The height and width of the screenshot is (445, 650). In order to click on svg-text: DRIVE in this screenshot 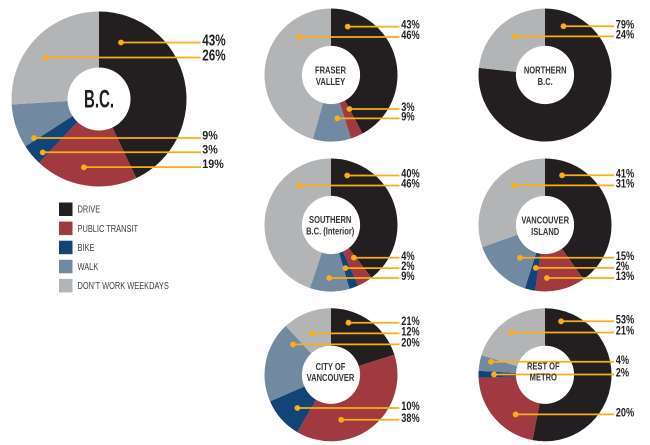, I will do `click(89, 209)`.